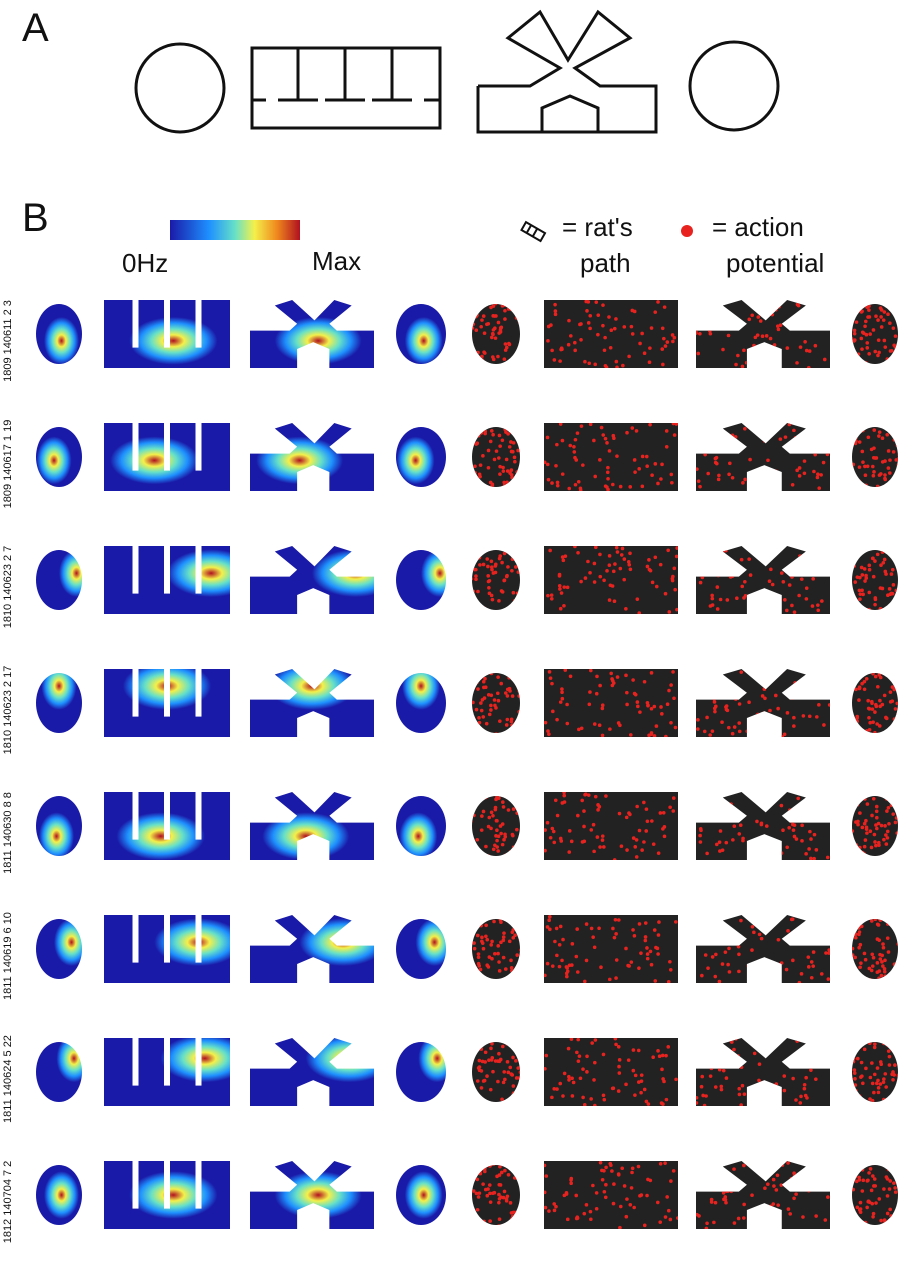  Describe the element at coordinates (687, 231) in the screenshot. I see `spike-dot-icon` at that location.